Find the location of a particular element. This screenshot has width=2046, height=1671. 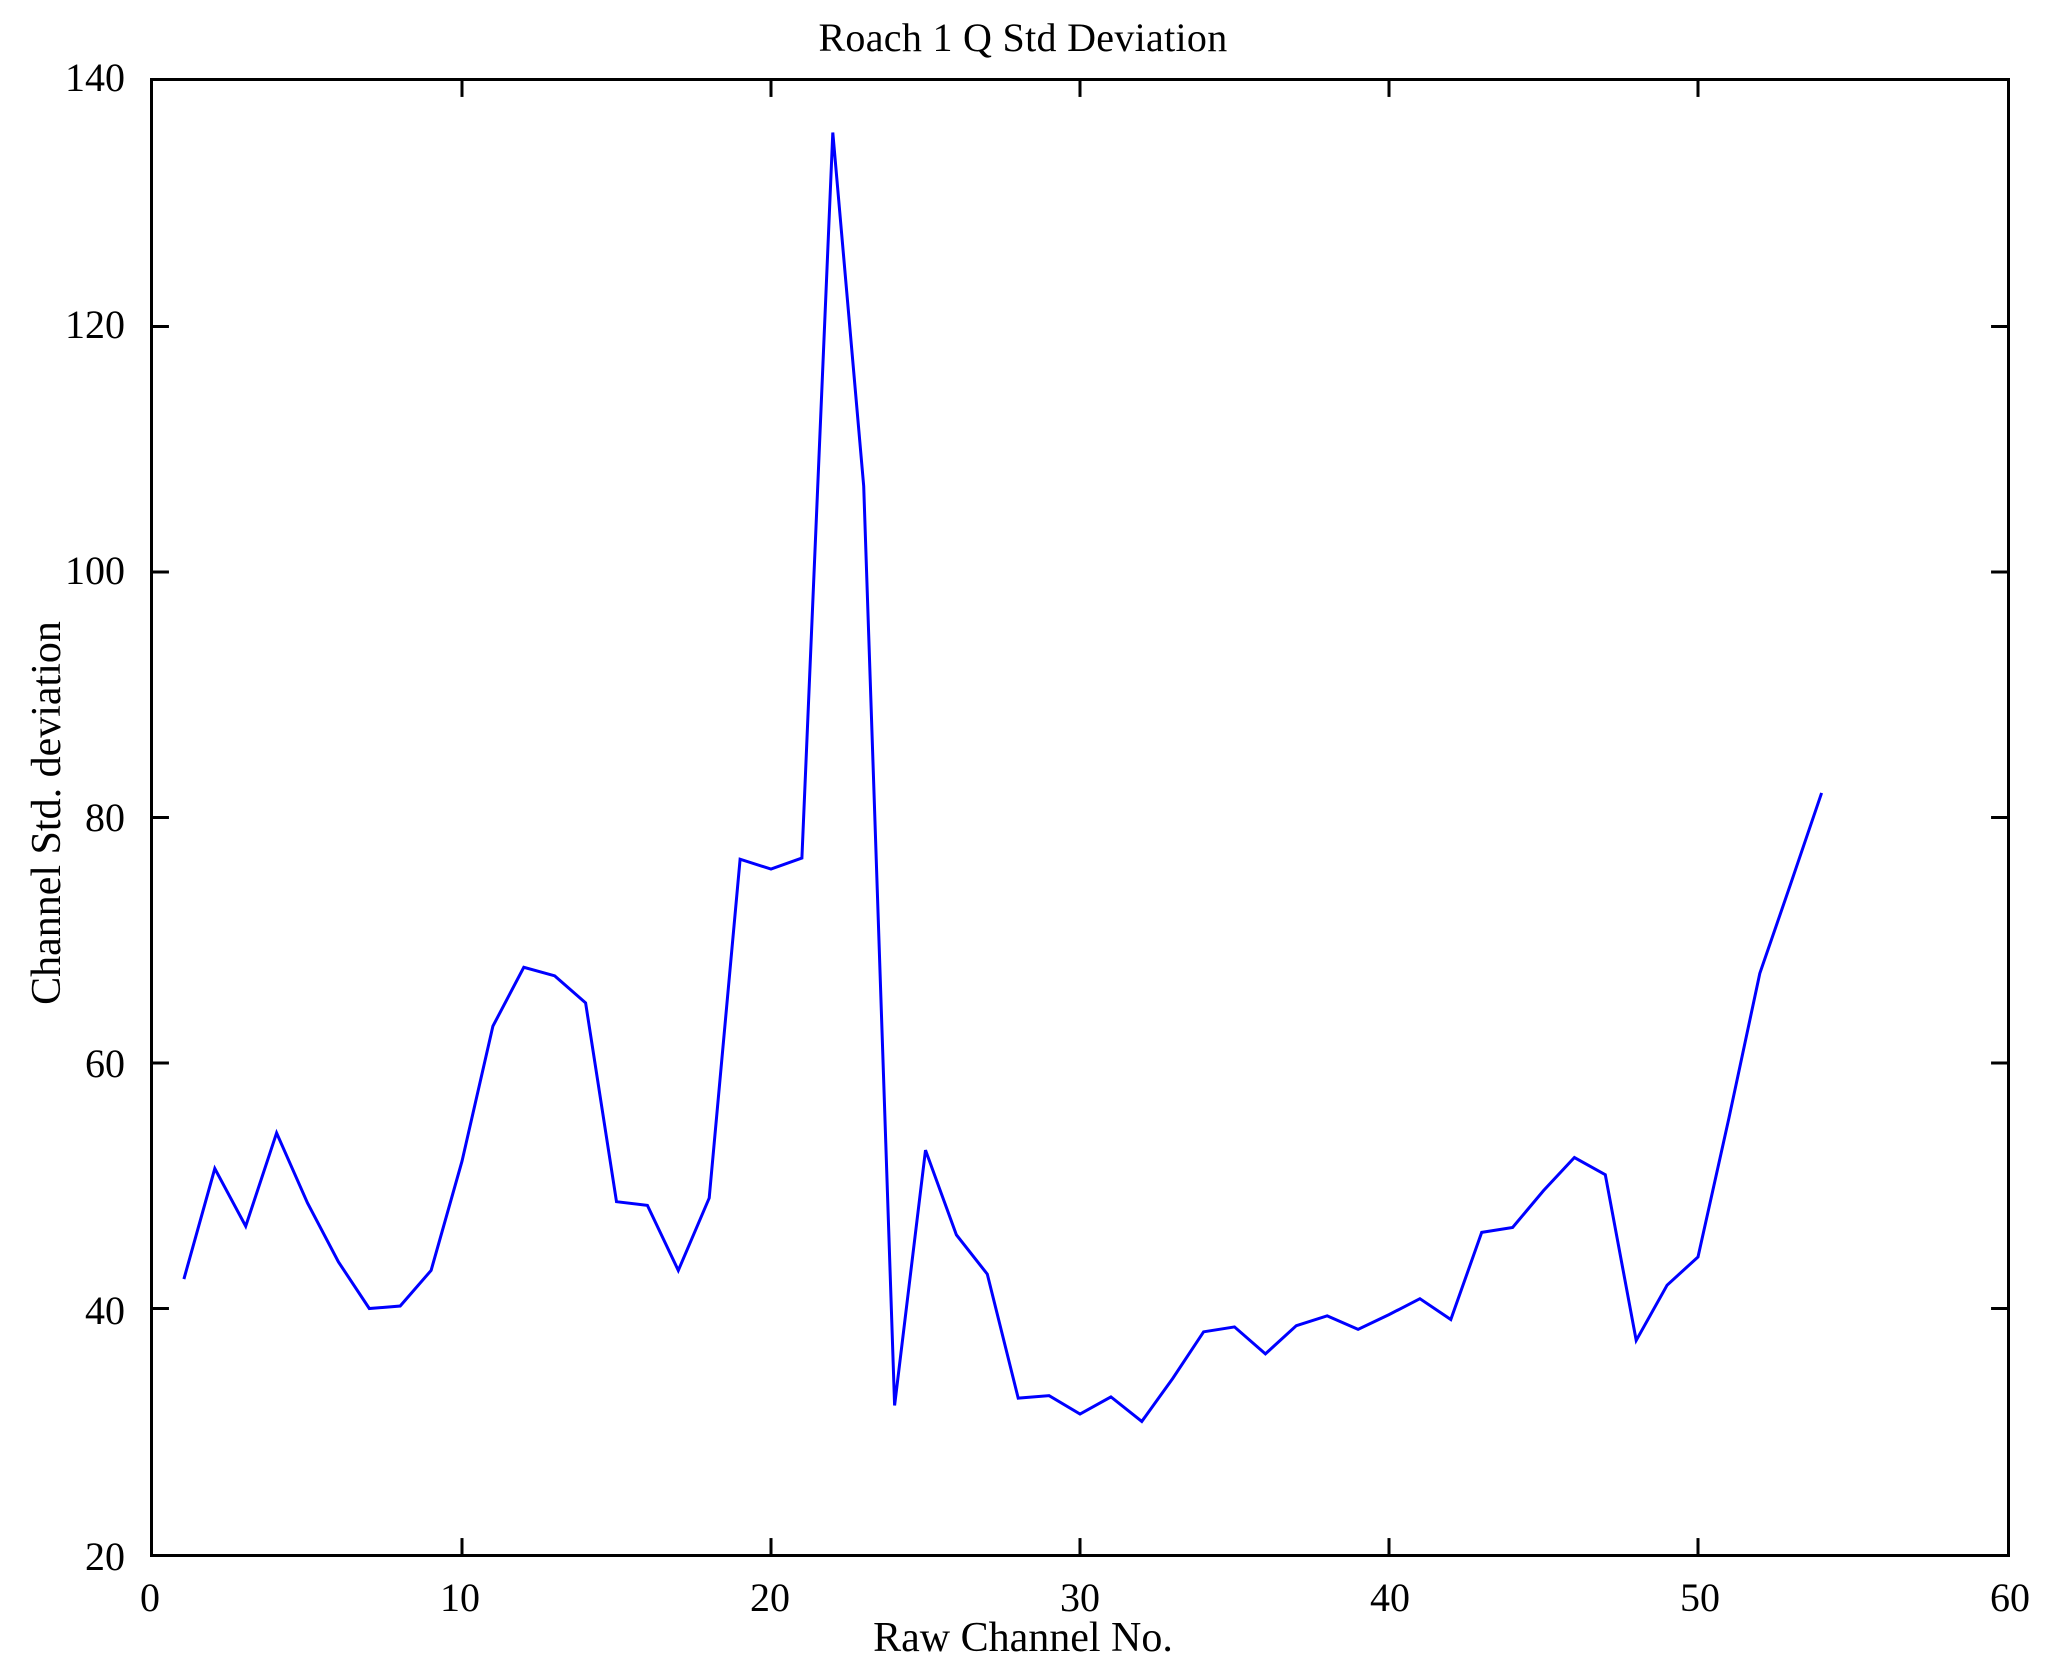

ytick-label-80: 80 is located at coordinates (105, 817).